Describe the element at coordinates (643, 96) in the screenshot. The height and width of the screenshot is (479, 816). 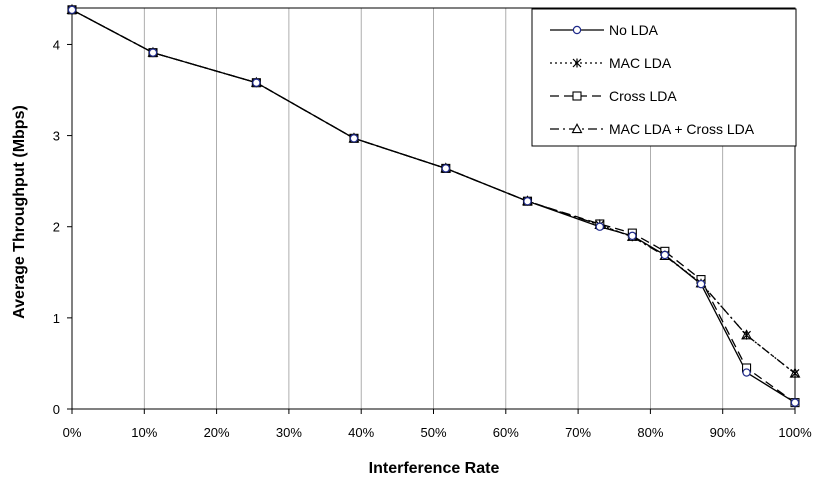
I see `legend-label: Cross LDA` at that location.